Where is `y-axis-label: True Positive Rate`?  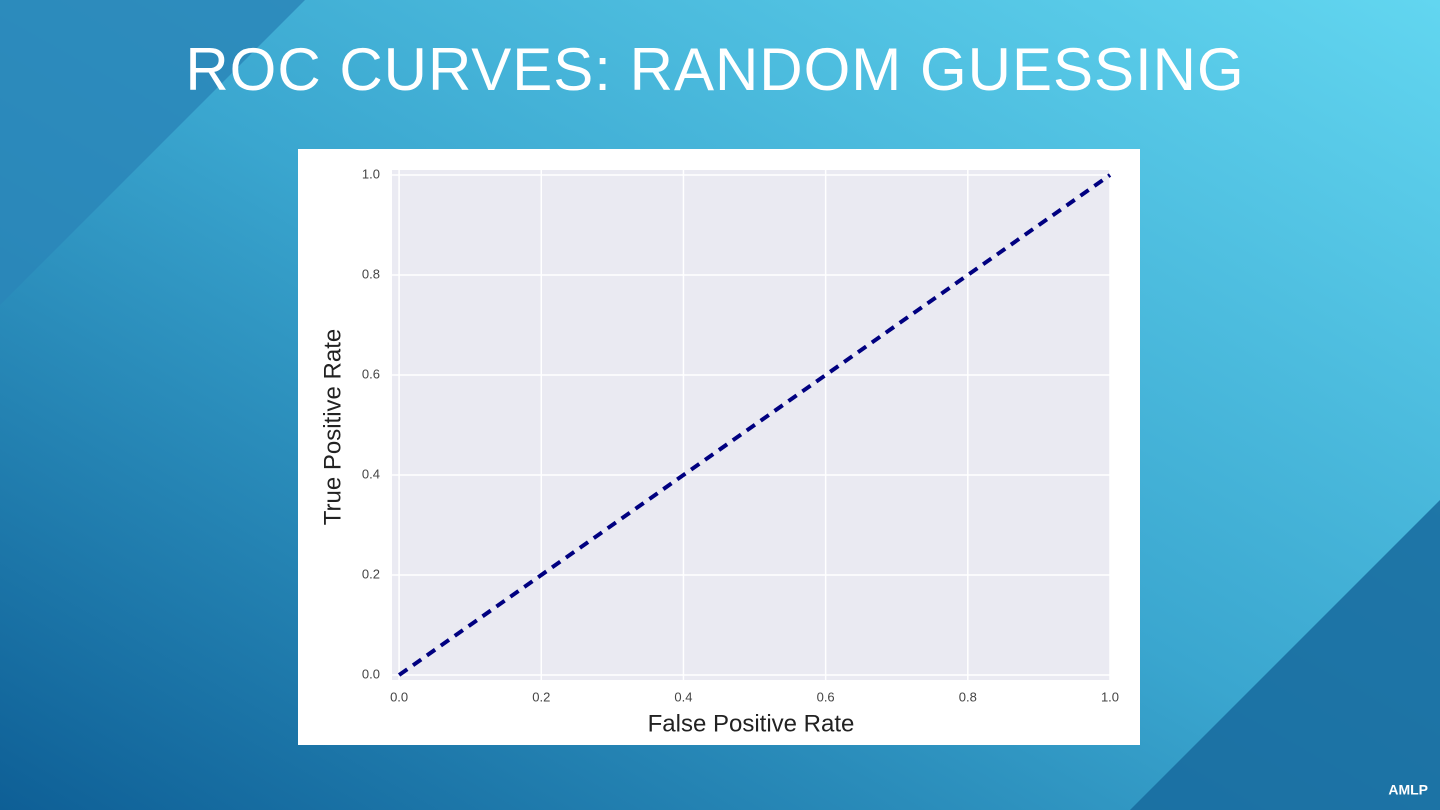 y-axis-label: True Positive Rate is located at coordinates (332, 427).